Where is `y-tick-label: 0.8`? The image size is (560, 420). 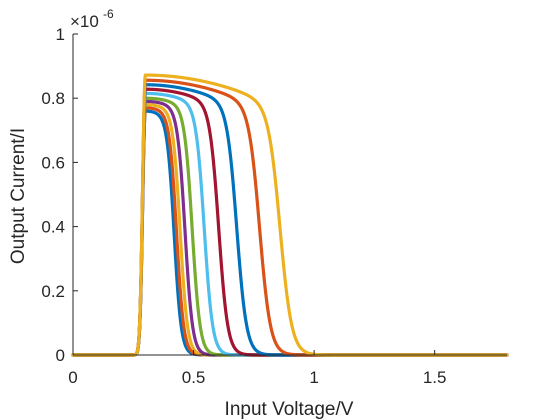
y-tick-label: 0.8 is located at coordinates (53, 98).